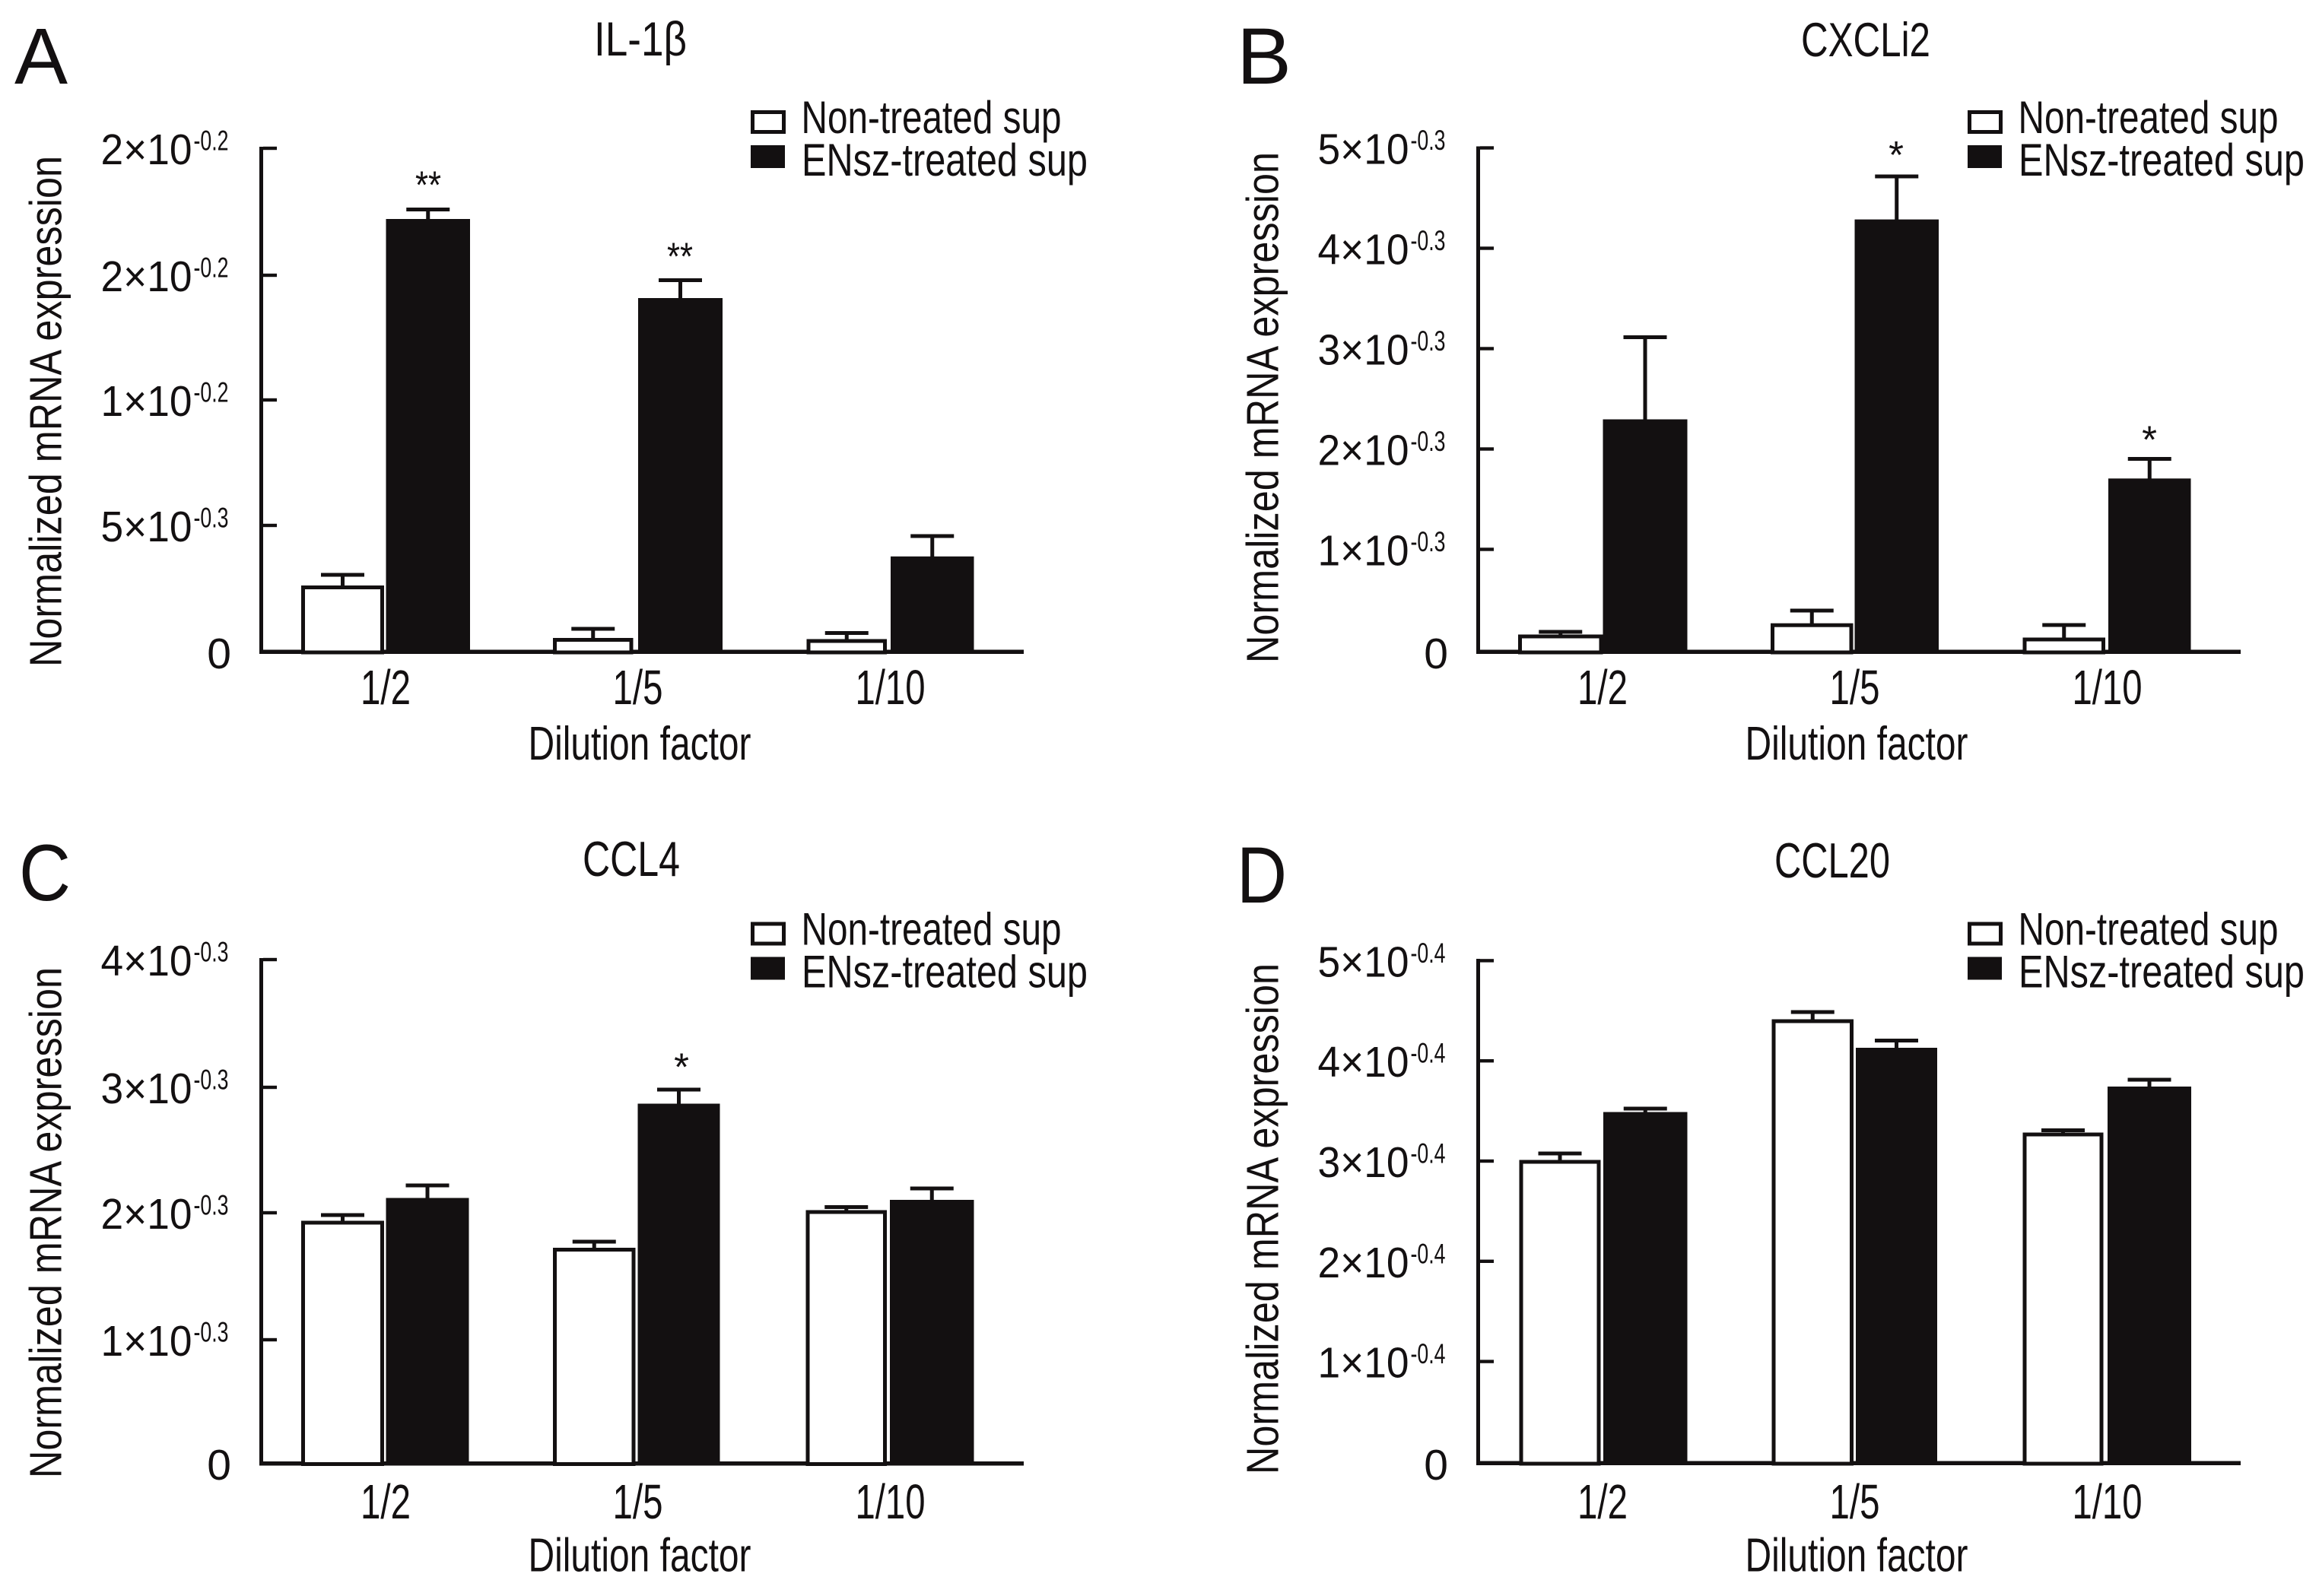 This screenshot has height=1596, width=2319. Describe the element at coordinates (1866, 40) in the screenshot. I see `svg-text: CXCLi2` at that location.